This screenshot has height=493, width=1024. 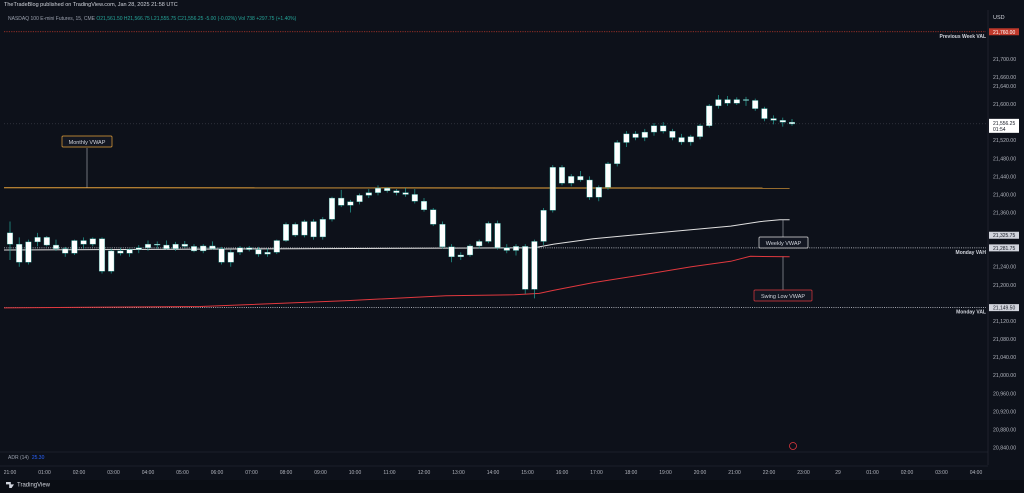 I want to click on weekly-vwap-price-label: 21,325.75, so click(x=1004, y=236).